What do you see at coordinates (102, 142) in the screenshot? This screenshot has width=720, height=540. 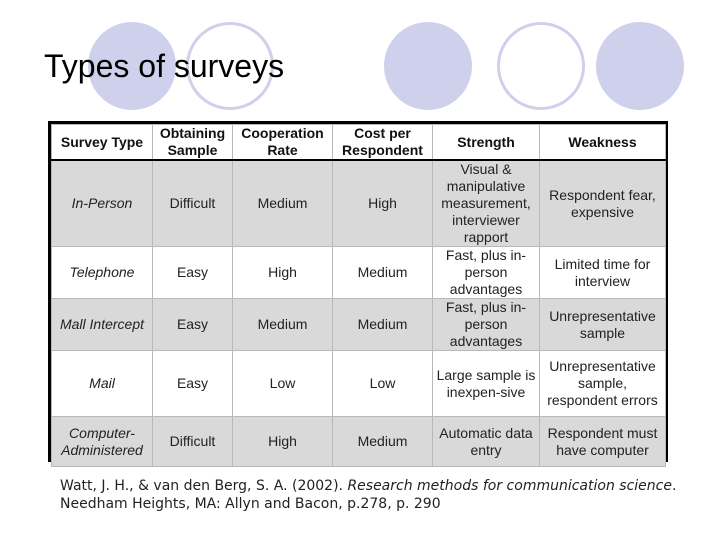 I see `header-survey-type: Survey Type` at bounding box center [102, 142].